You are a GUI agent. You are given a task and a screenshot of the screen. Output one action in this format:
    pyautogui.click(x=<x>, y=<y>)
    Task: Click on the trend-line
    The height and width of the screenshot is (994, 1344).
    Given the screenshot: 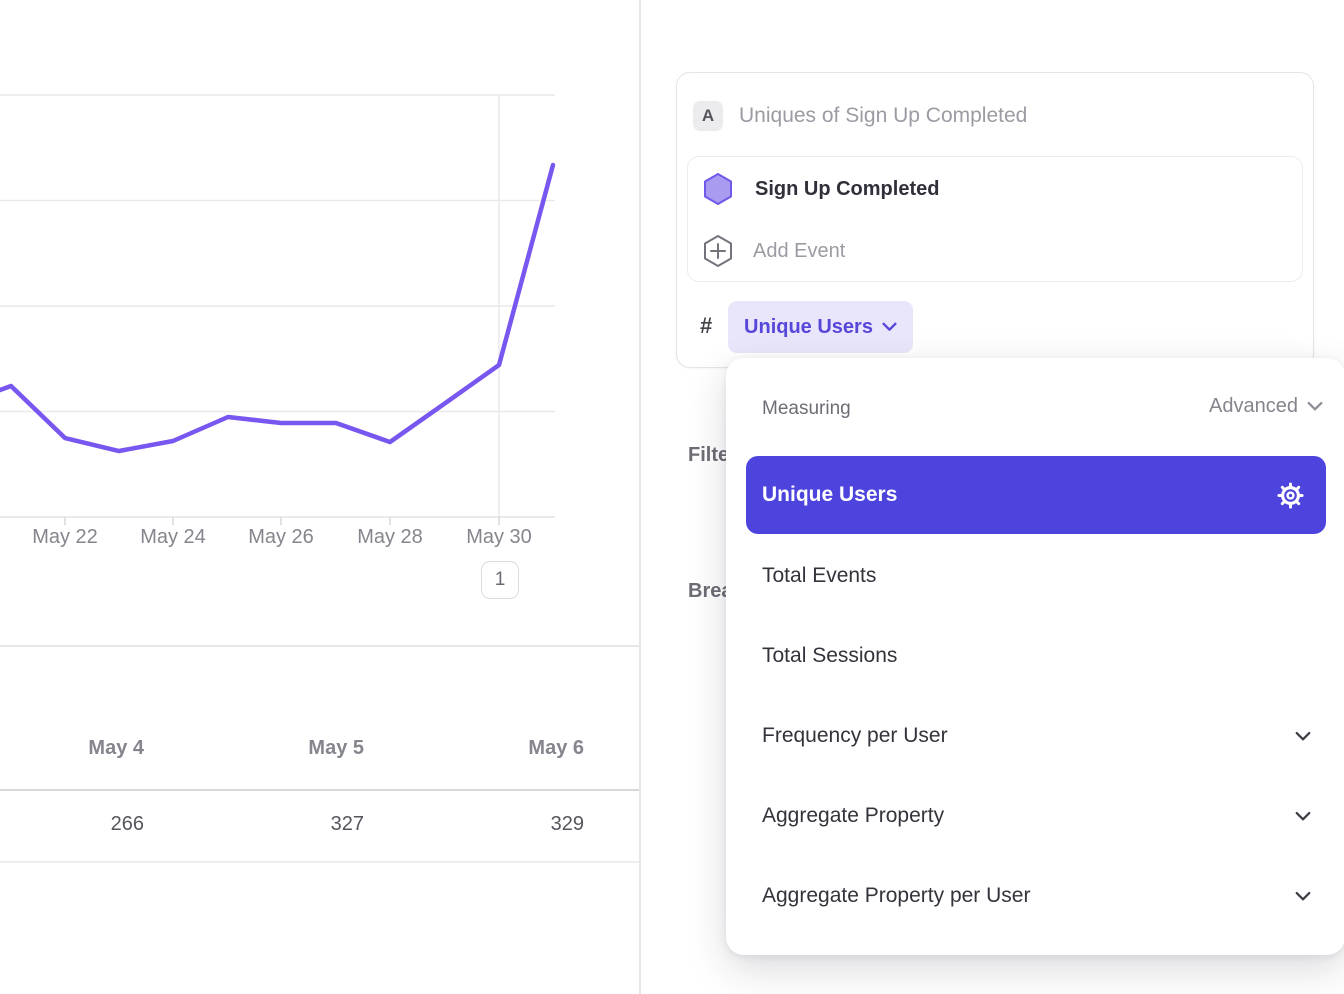 What is the action you would take?
    pyautogui.click(x=278, y=308)
    